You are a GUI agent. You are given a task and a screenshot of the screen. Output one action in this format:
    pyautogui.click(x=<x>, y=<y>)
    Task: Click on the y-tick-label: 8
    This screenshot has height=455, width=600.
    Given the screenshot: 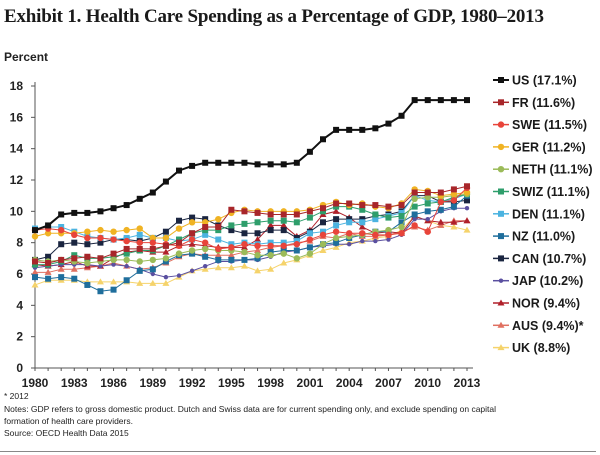 What is the action you would take?
    pyautogui.click(x=19, y=243)
    